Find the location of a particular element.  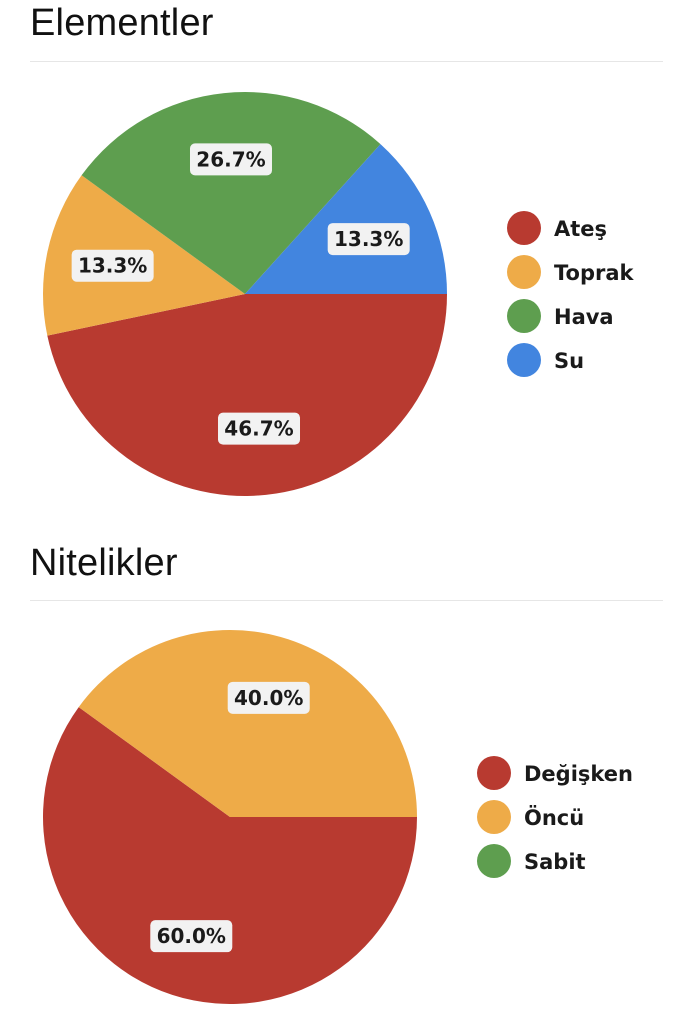

slice-label-text: 26.7% is located at coordinates (230, 159).